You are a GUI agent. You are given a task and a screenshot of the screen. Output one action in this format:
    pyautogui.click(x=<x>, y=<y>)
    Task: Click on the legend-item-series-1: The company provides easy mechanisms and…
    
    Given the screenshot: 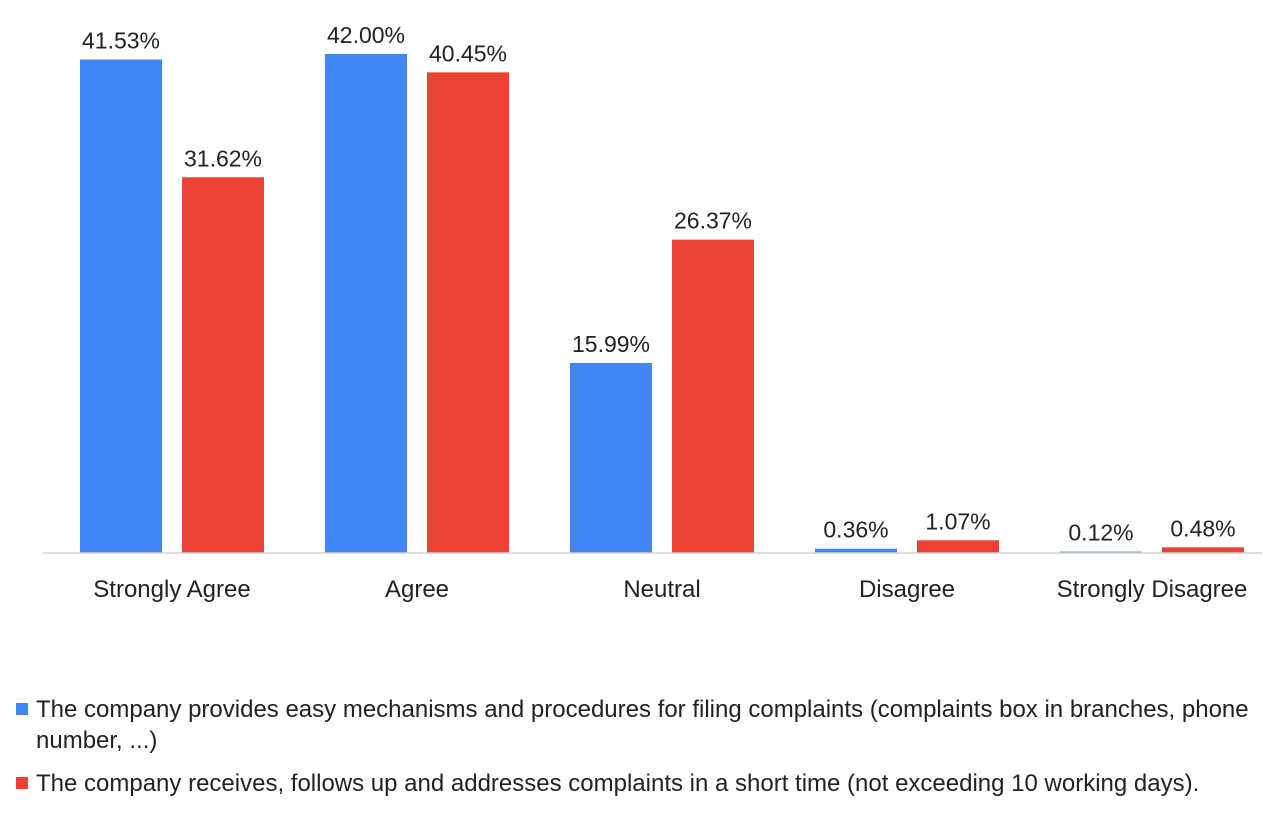 What is the action you would take?
    pyautogui.click(x=634, y=725)
    